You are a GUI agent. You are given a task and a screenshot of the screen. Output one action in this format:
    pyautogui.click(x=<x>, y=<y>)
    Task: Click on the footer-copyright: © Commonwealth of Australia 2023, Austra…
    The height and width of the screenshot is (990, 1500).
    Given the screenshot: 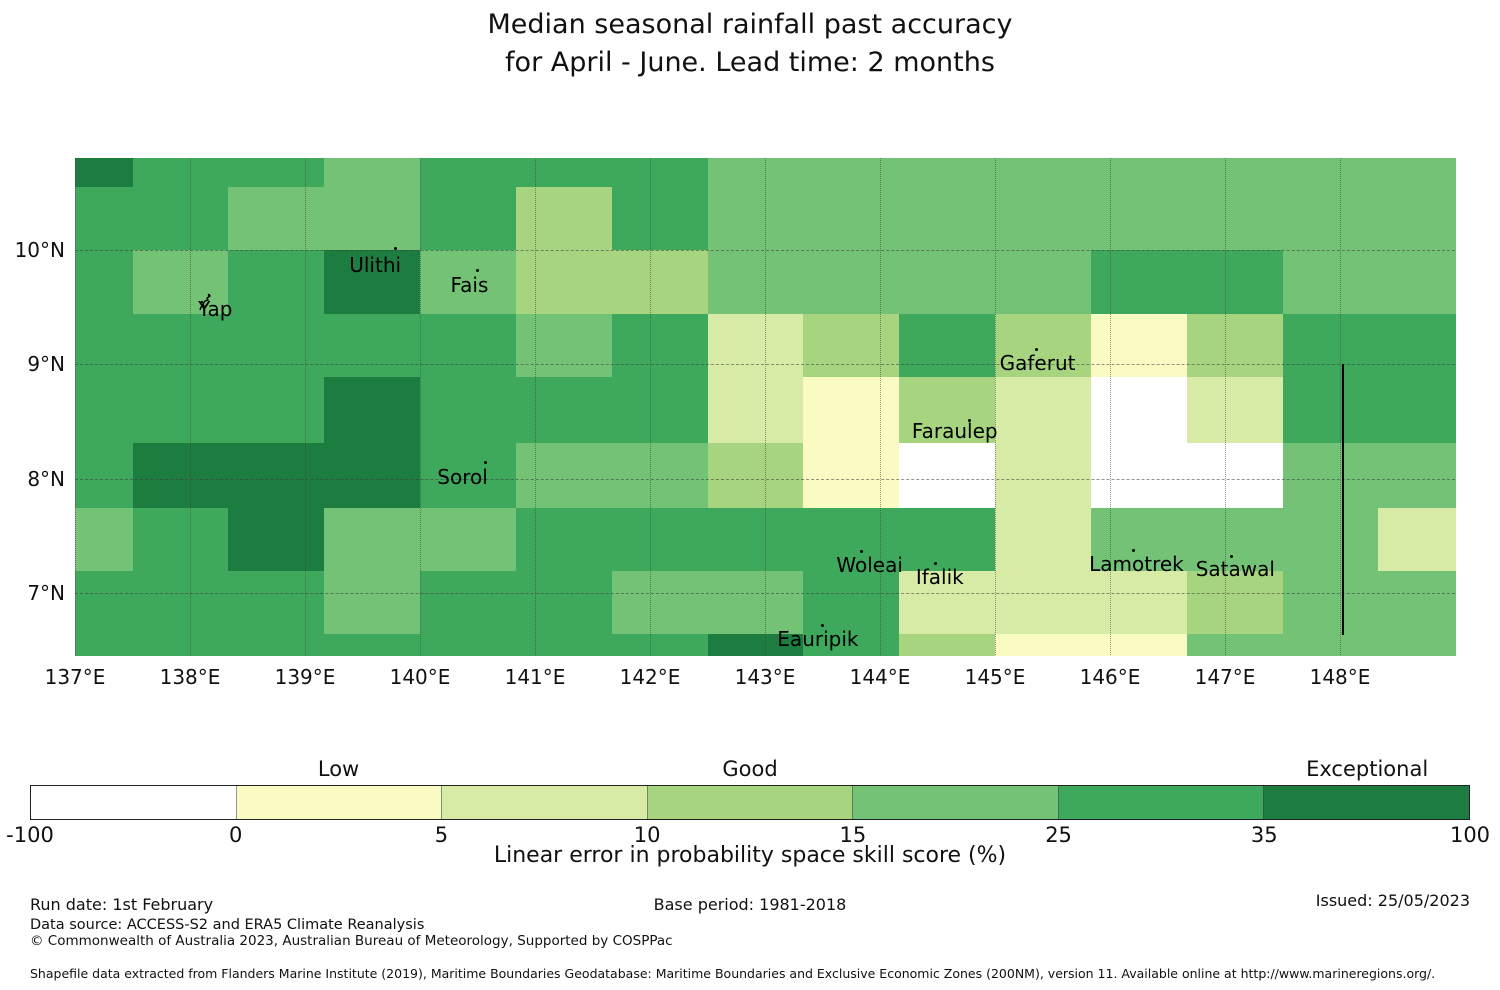 What is the action you would take?
    pyautogui.click(x=351, y=941)
    